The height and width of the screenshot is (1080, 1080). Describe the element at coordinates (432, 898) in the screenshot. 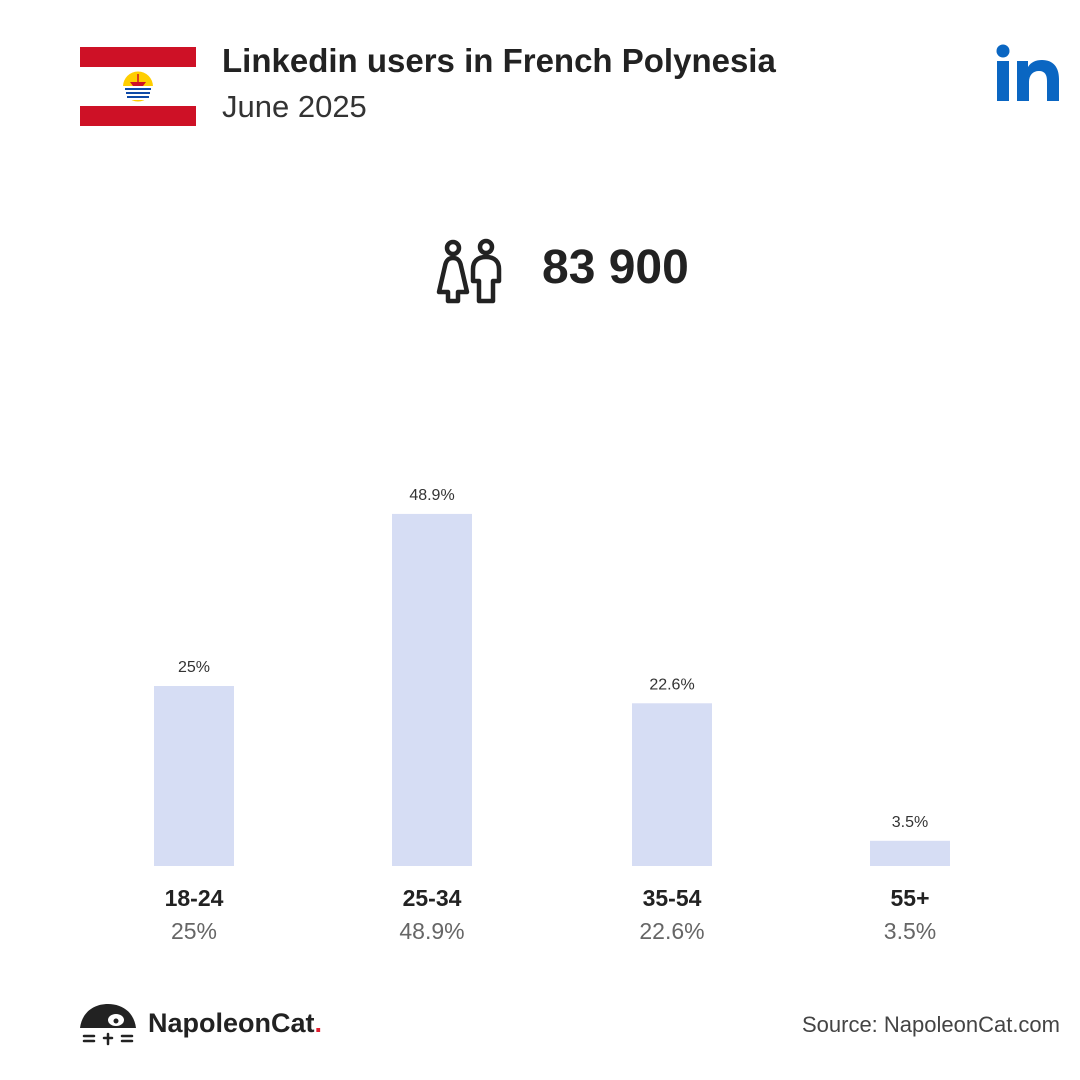

I see `category-label: 25-34` at that location.